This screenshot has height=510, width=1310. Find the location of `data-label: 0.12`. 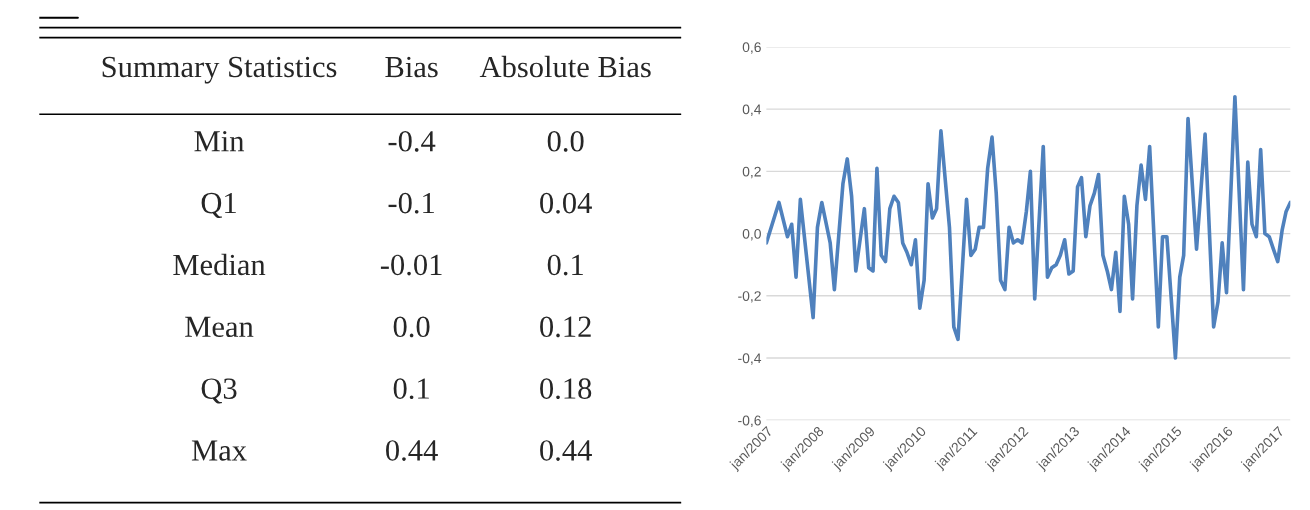

data-label: 0.12 is located at coordinates (565, 327).